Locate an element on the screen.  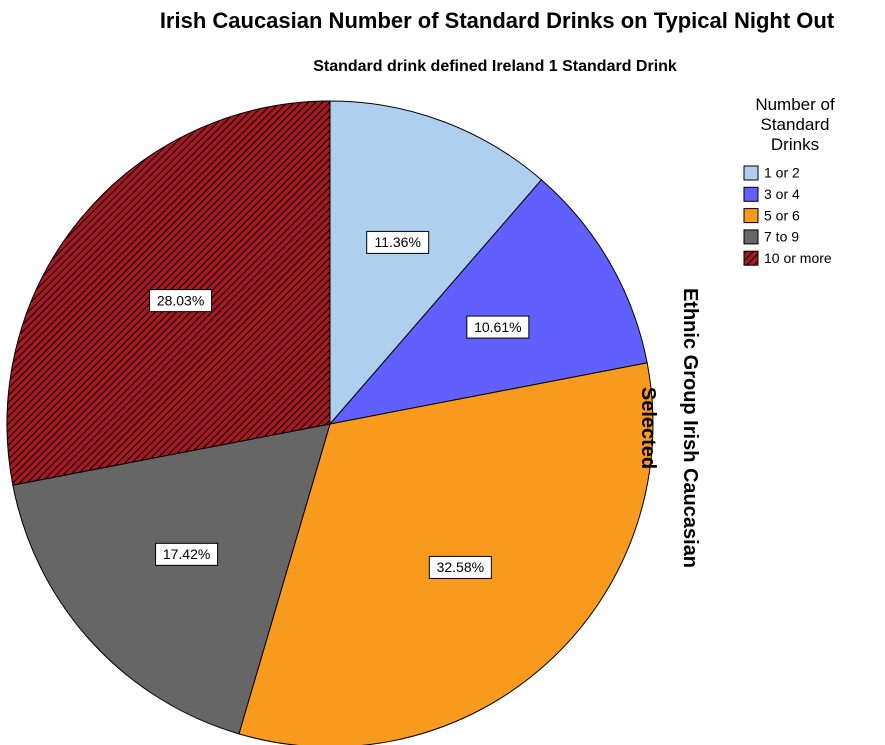
value-label: 32.58% is located at coordinates (460, 567).